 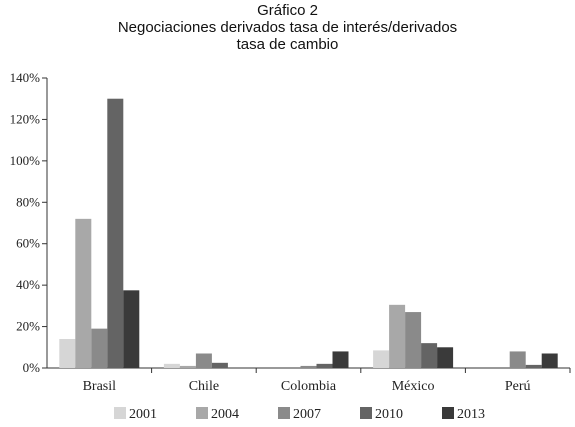 What do you see at coordinates (340, 359) in the screenshot?
I see `bar-colombia-2013` at bounding box center [340, 359].